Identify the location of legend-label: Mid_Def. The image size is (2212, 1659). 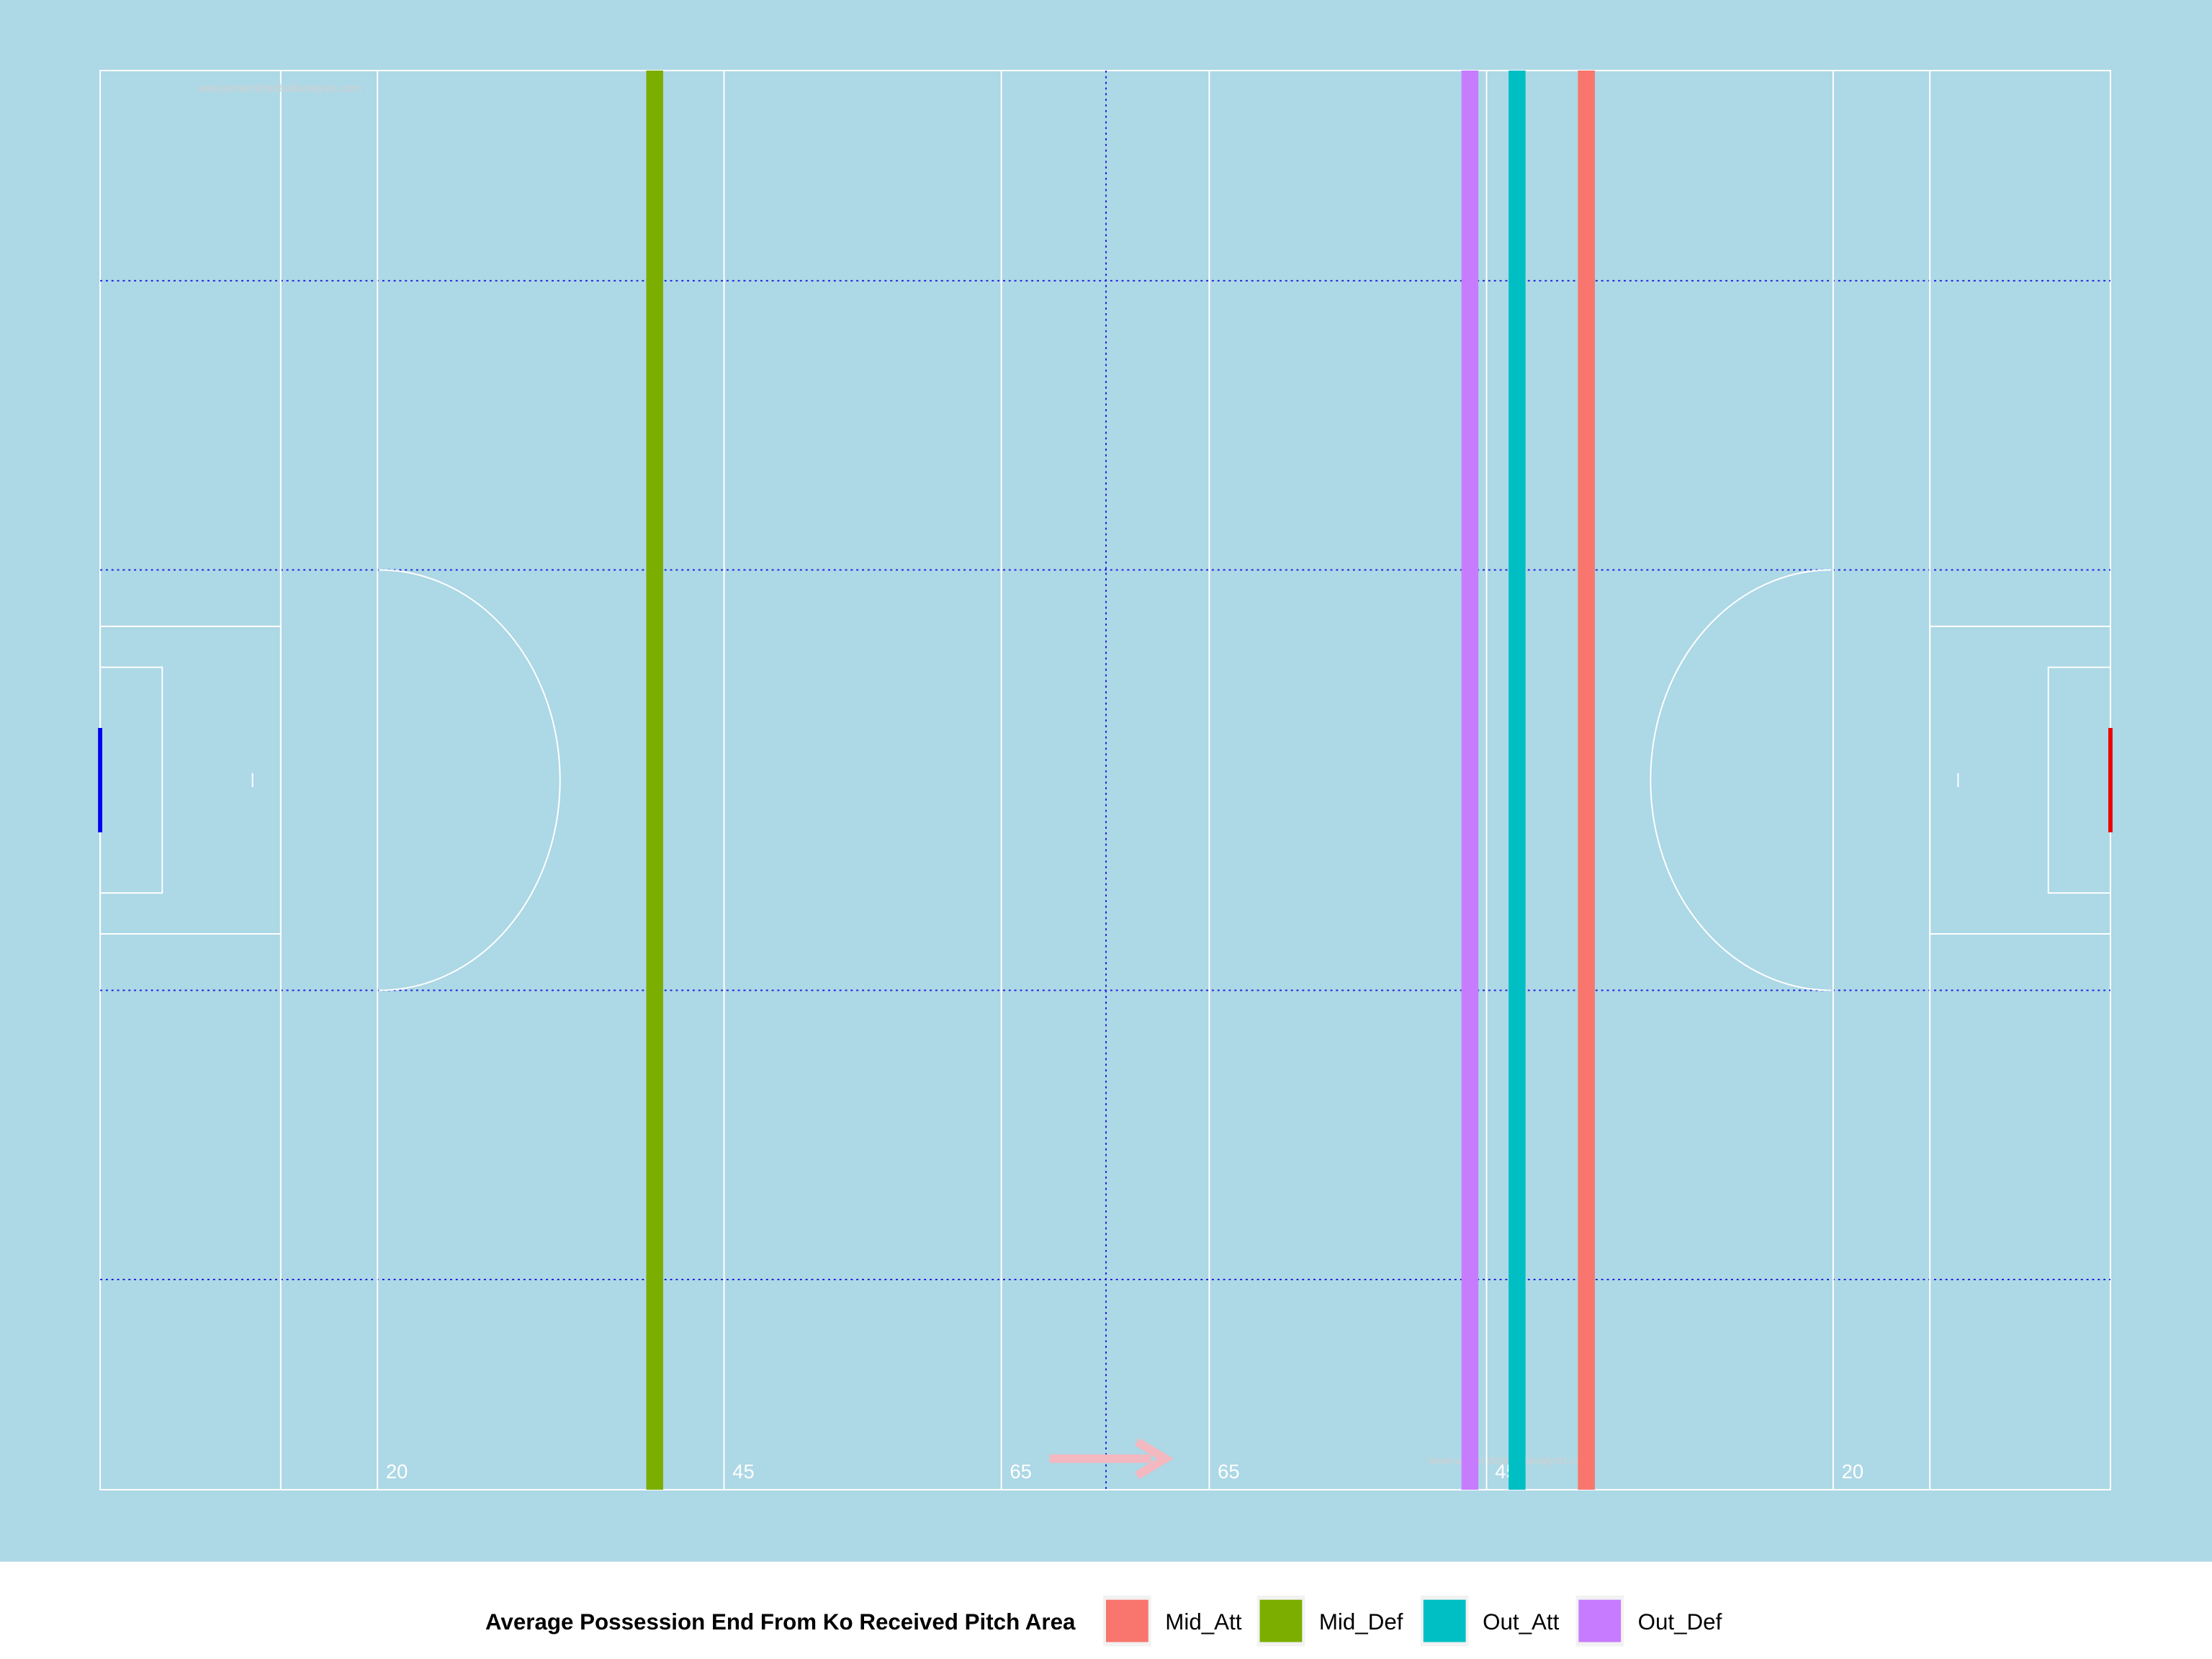
(1361, 1622).